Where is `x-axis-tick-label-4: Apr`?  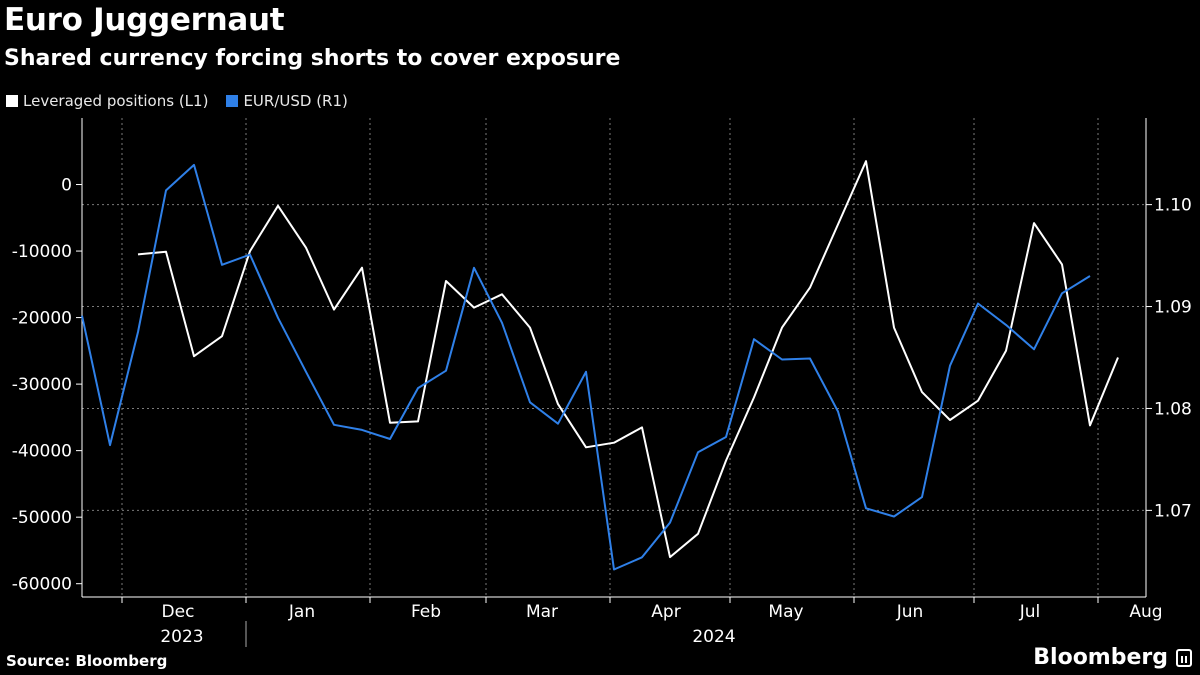 x-axis-tick-label-4: Apr is located at coordinates (665, 612).